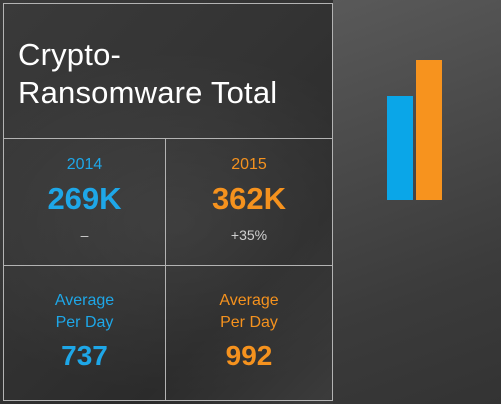 This screenshot has height=404, width=501. I want to click on average-2014-value: 737, so click(84, 355).